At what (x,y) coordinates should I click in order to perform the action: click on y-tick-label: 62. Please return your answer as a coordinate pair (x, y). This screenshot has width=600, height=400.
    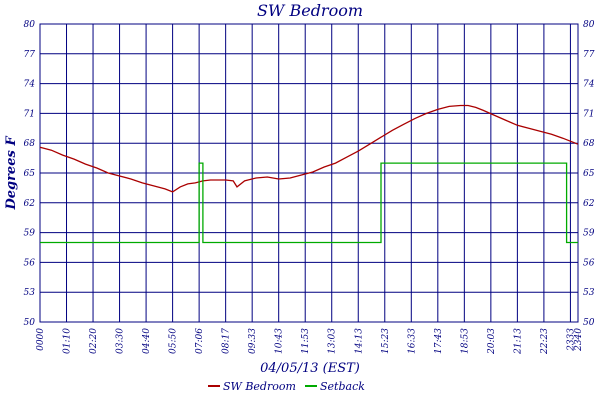
    Looking at the image, I should click on (30, 204).